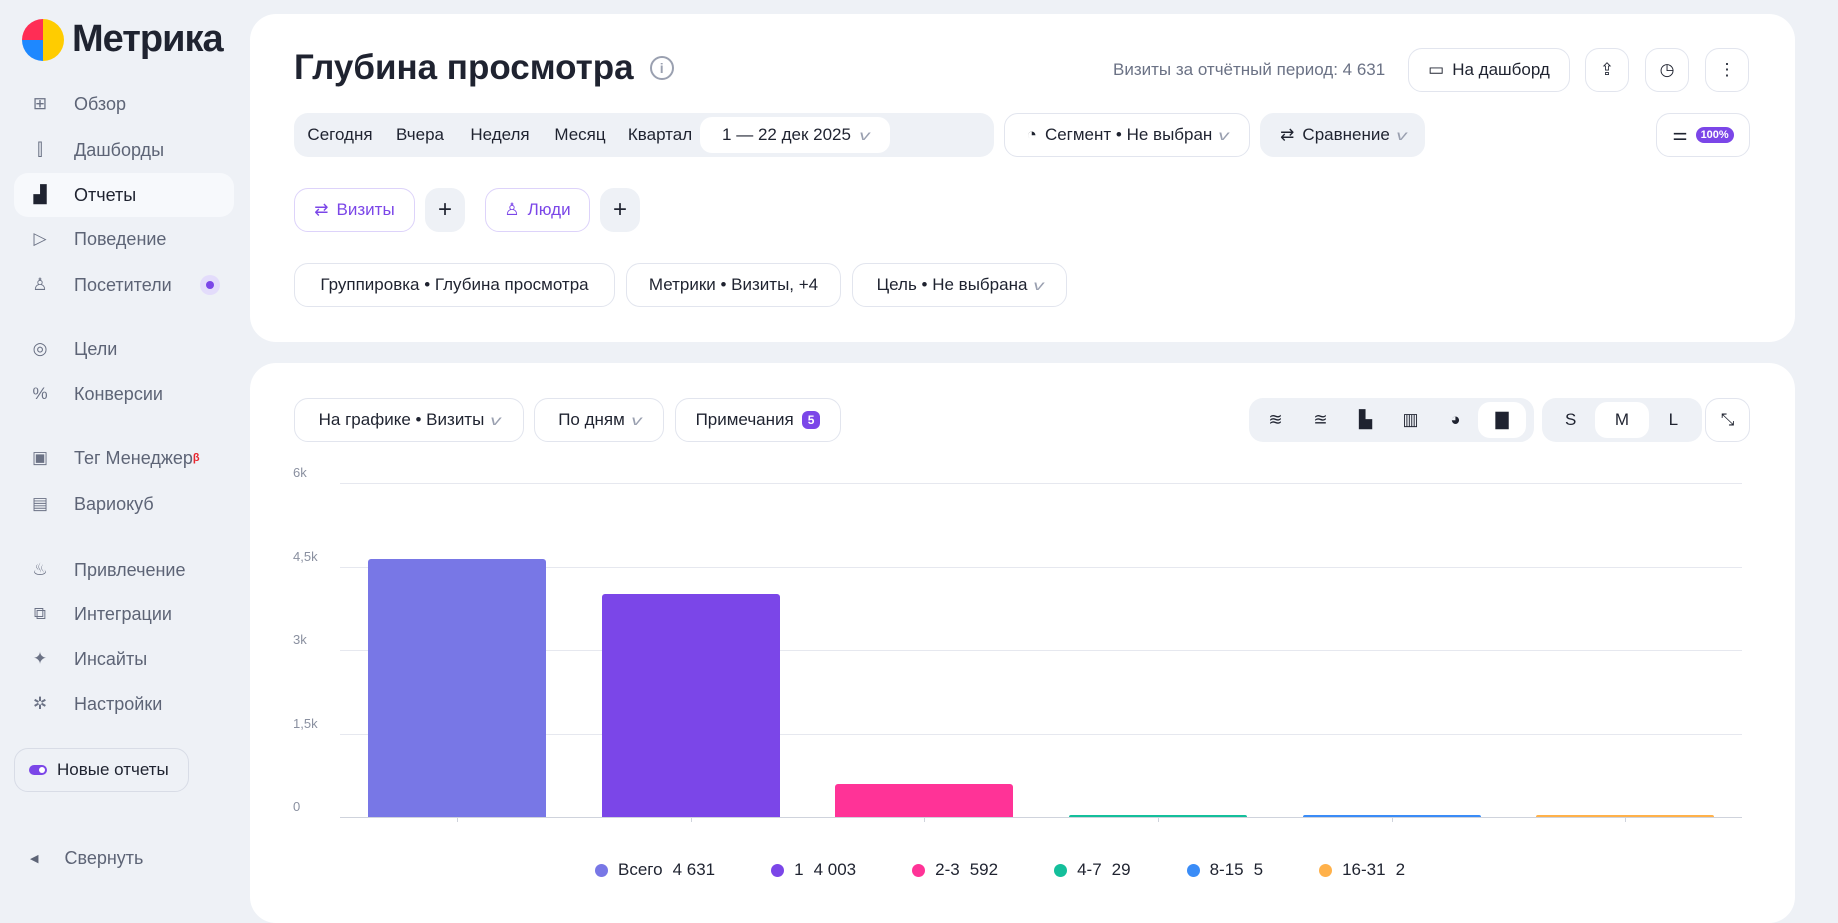 The image size is (1838, 923). What do you see at coordinates (445, 210) in the screenshot?
I see `add-visits-filter-button: +` at bounding box center [445, 210].